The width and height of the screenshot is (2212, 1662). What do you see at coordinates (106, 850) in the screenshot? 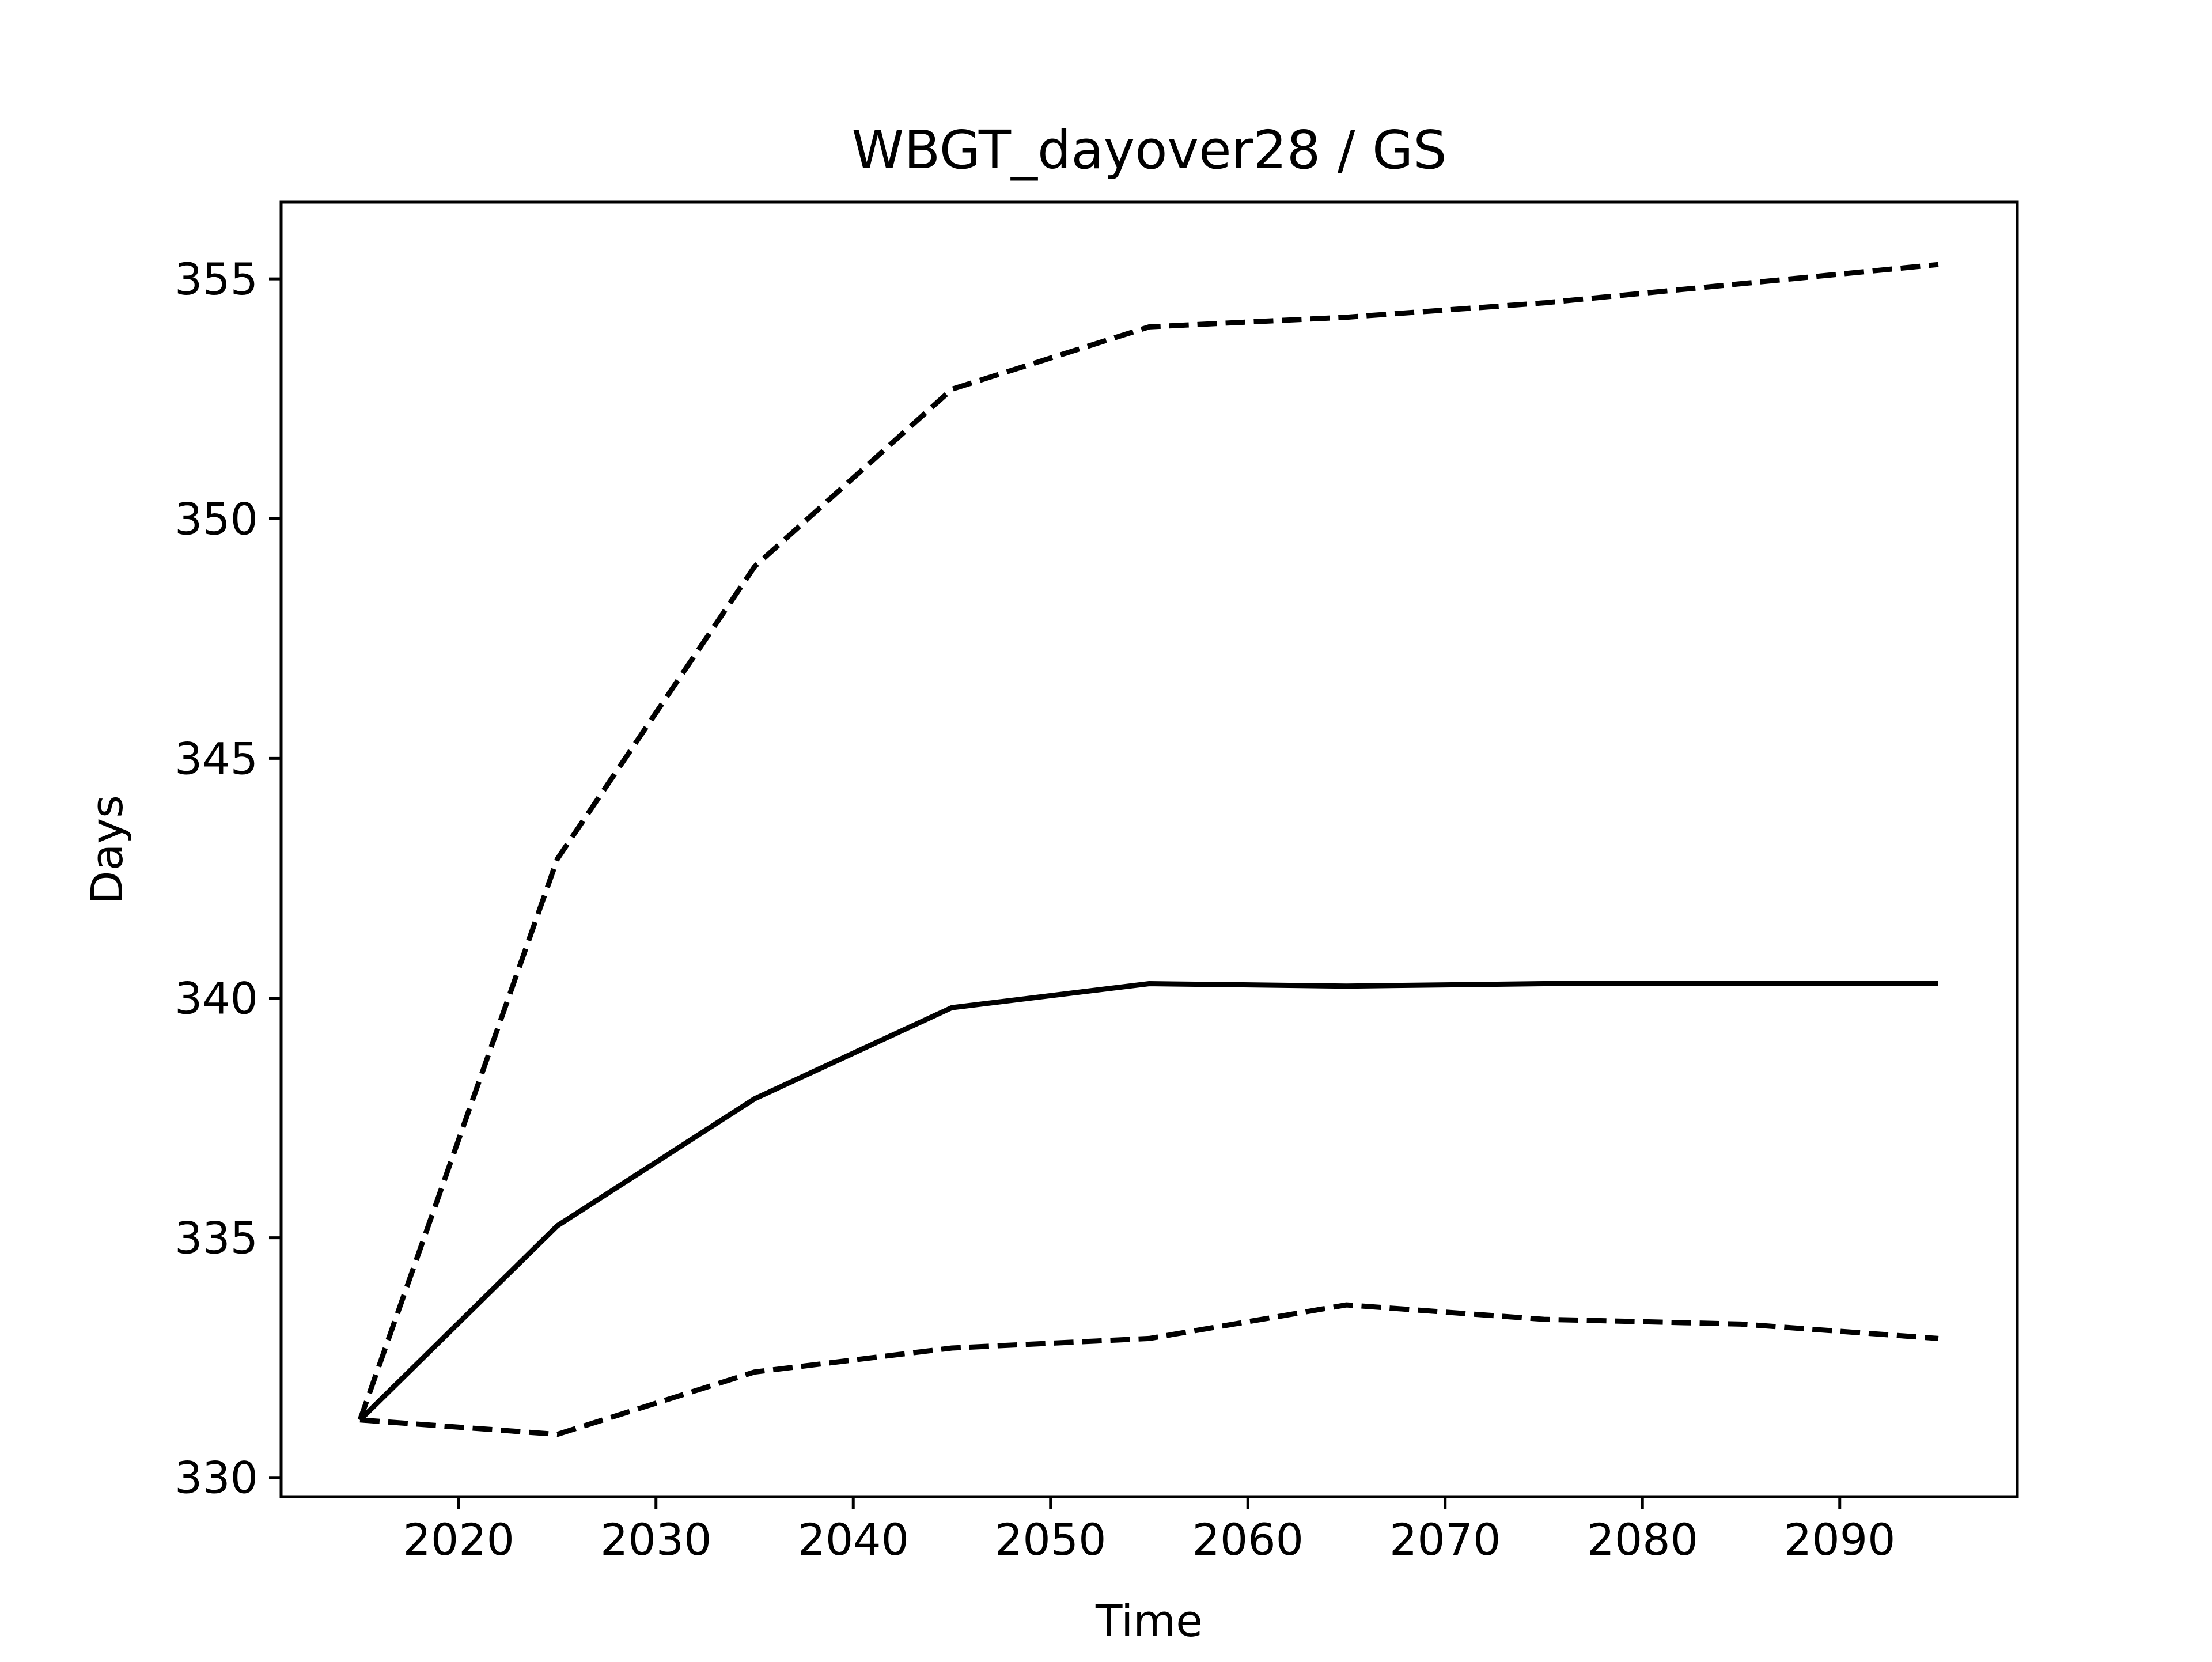
I see `y-axis-label: Days` at bounding box center [106, 850].